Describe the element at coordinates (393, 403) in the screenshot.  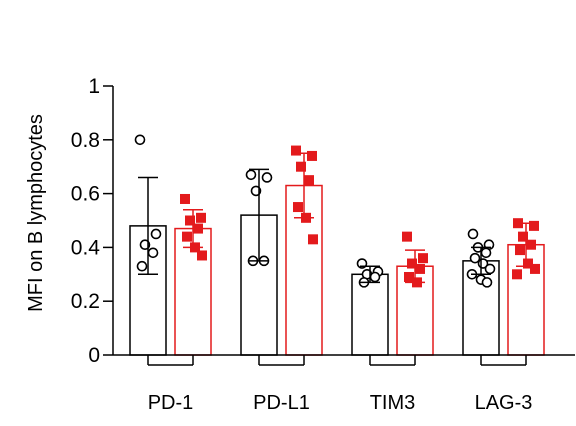
I see `x-category-label: TIM3` at that location.